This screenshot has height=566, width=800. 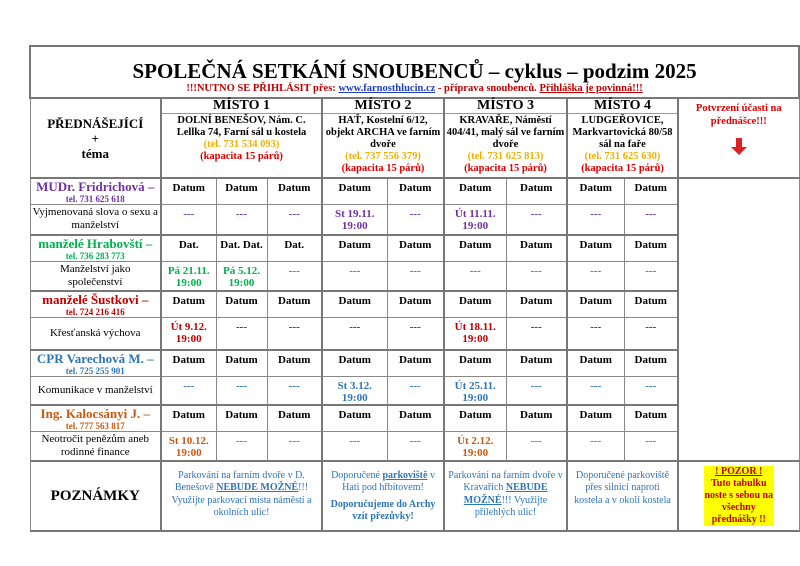 What do you see at coordinates (188, 276) in the screenshot?
I see `session-date: Pá 21.11. 19:00` at bounding box center [188, 276].